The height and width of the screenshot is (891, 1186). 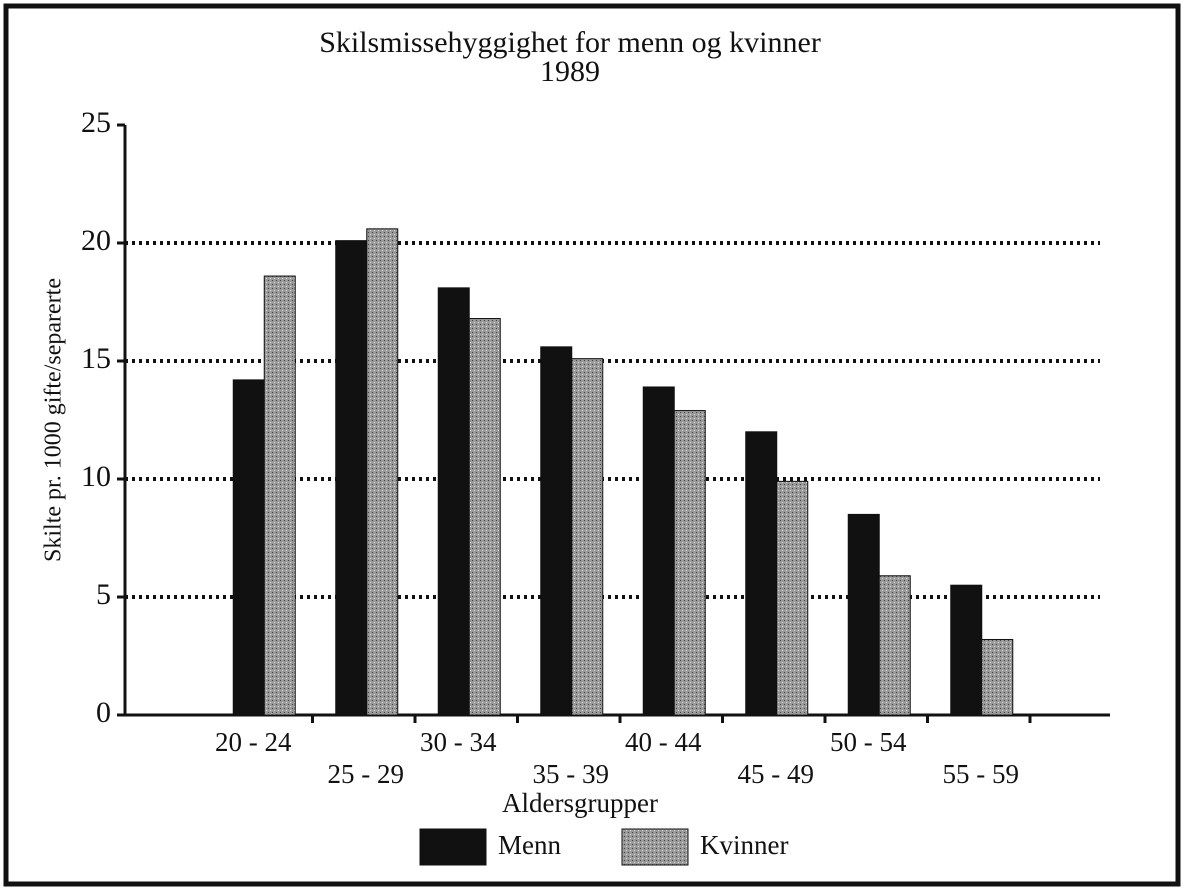 I want to click on y-tick-label: 5, so click(x=103, y=594).